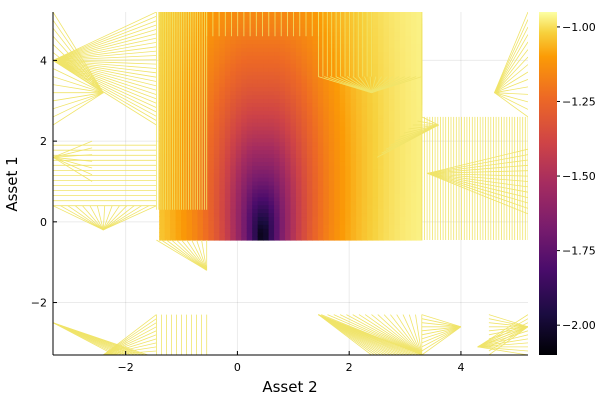 This screenshot has height=400, width=600. I want to click on colorbar-tick-label: −1.50, so click(579, 176).